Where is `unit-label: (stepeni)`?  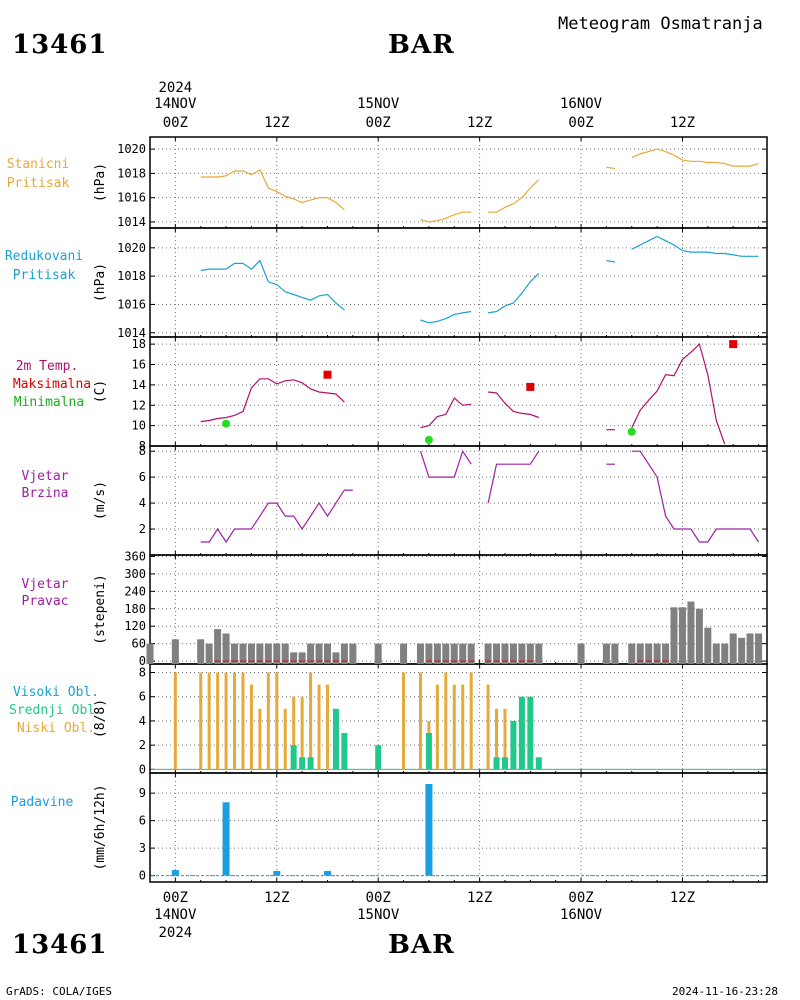
unit-label: (stepeni) is located at coordinates (100, 609).